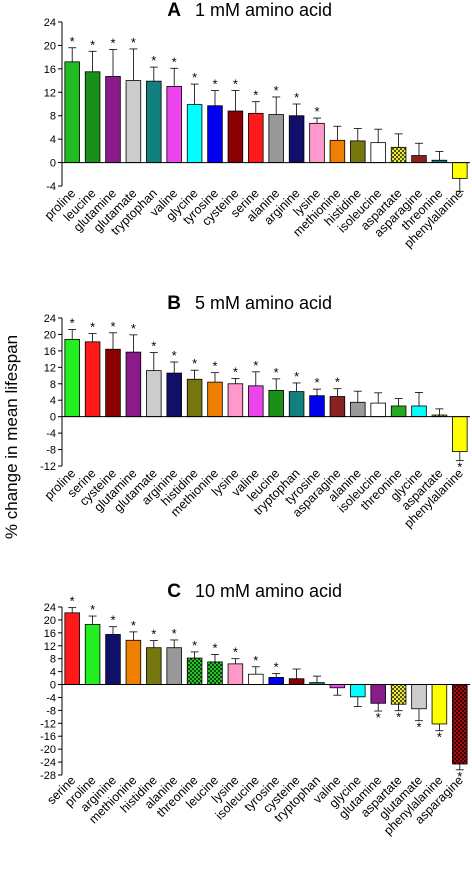  What do you see at coordinates (50, 70) in the screenshot?
I see `y-tick-label: 16` at bounding box center [50, 70].